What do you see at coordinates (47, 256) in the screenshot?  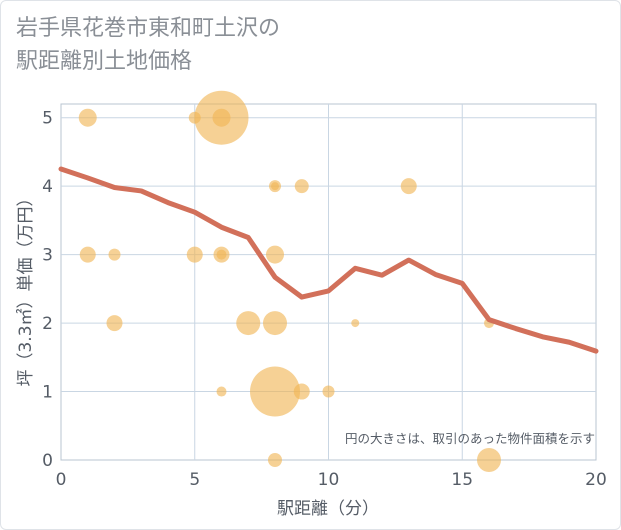 I see `y-tick-label: 3` at bounding box center [47, 256].